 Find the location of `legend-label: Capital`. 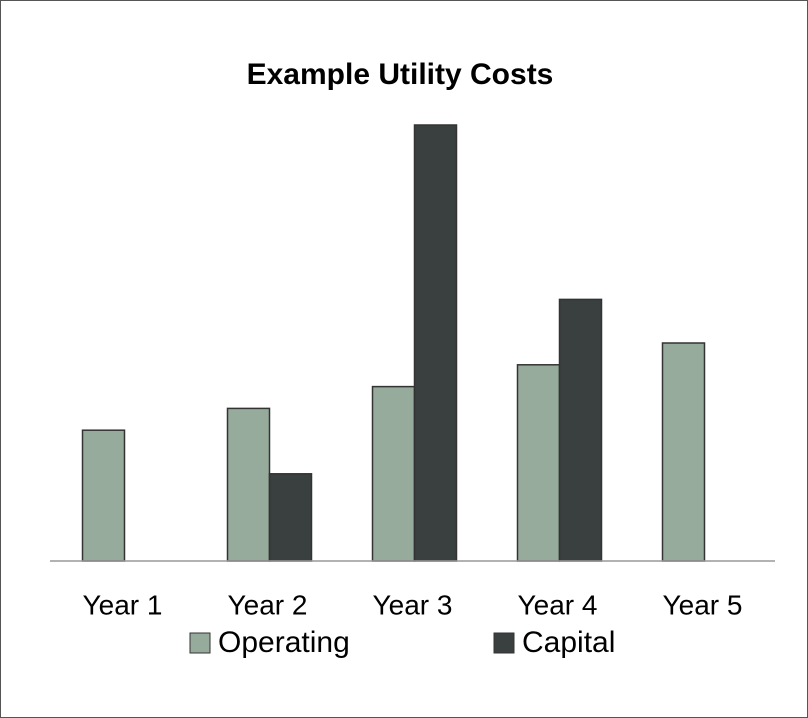

legend-label: Capital is located at coordinates (568, 642).